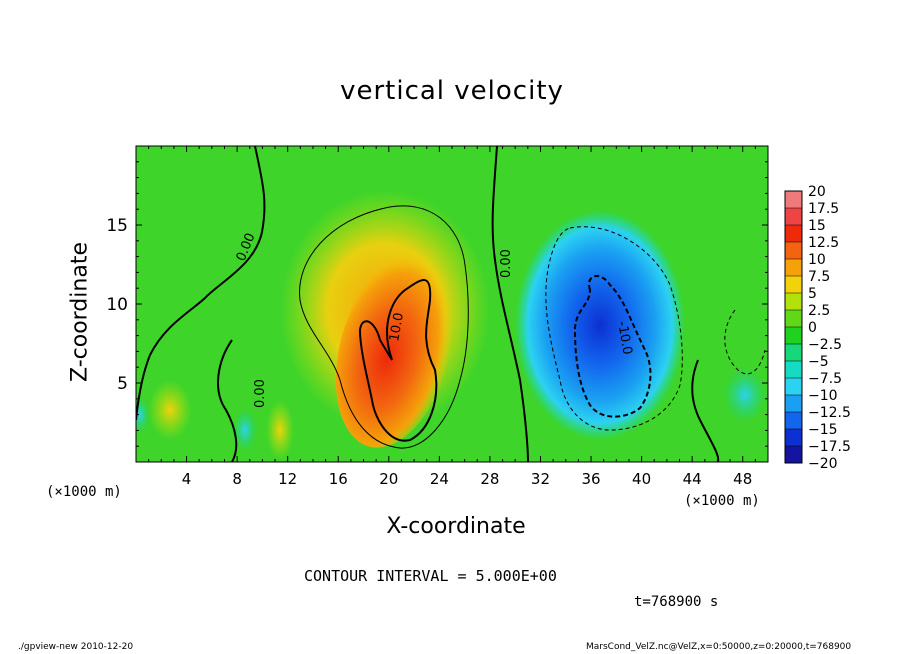 The width and height of the screenshot is (904, 654). What do you see at coordinates (825, 345) in the screenshot?
I see `colorbar-label: −2.5` at bounding box center [825, 345].